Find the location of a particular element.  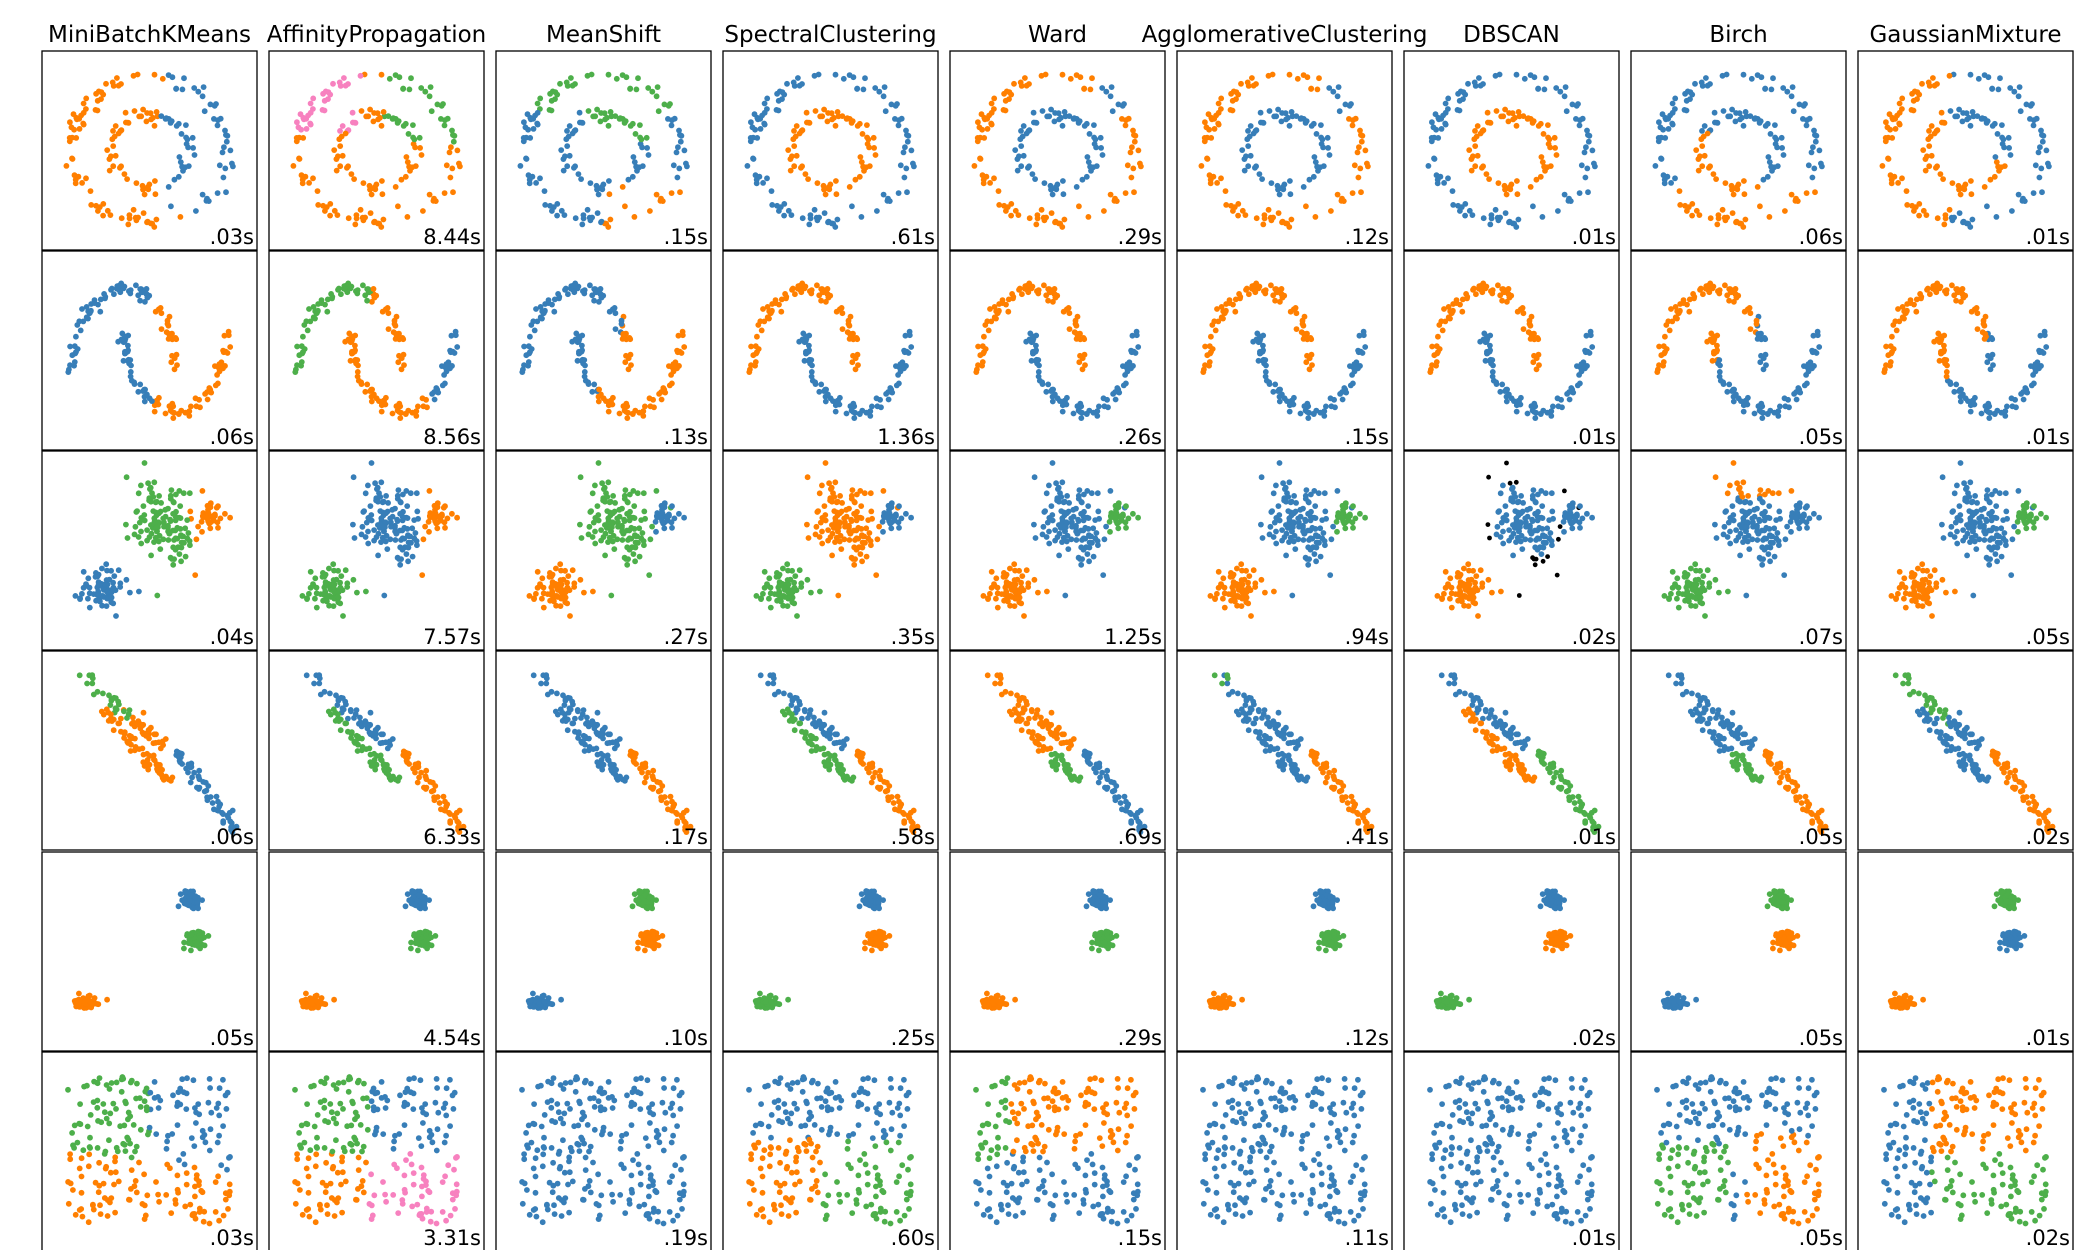

scatter-points is located at coordinates (830, 350).